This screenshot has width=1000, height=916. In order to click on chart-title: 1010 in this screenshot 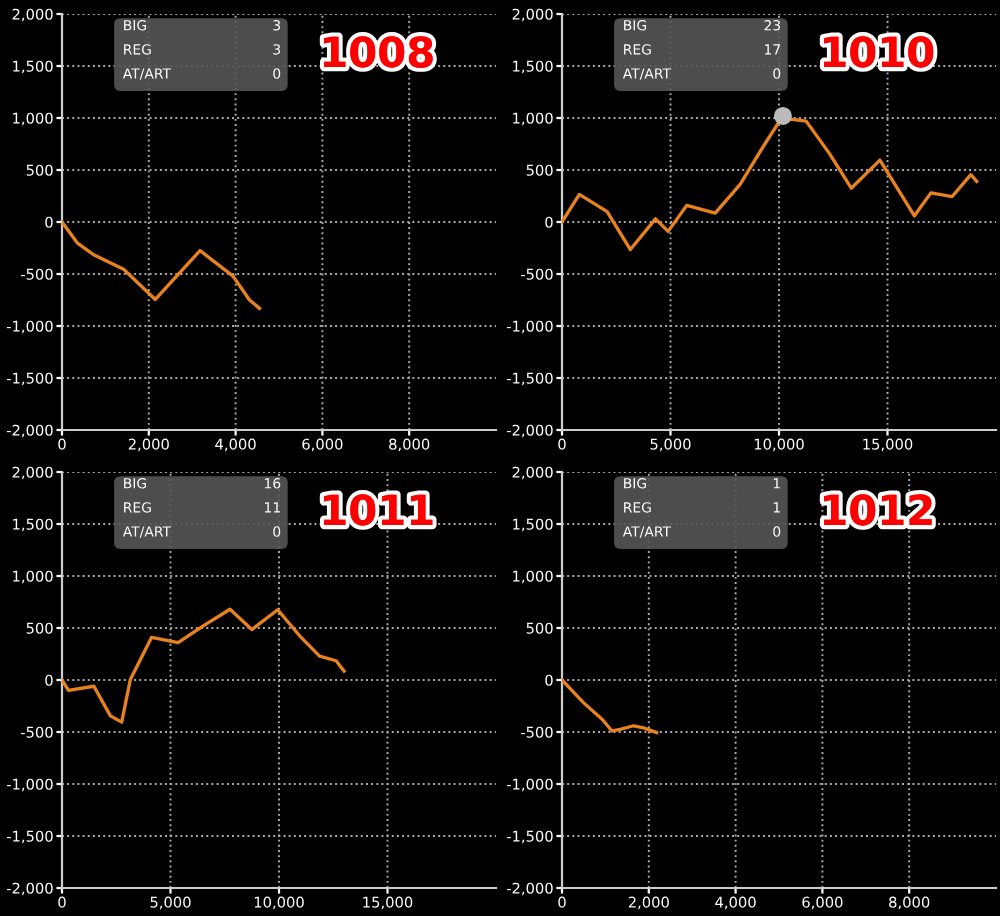, I will do `click(878, 52)`.